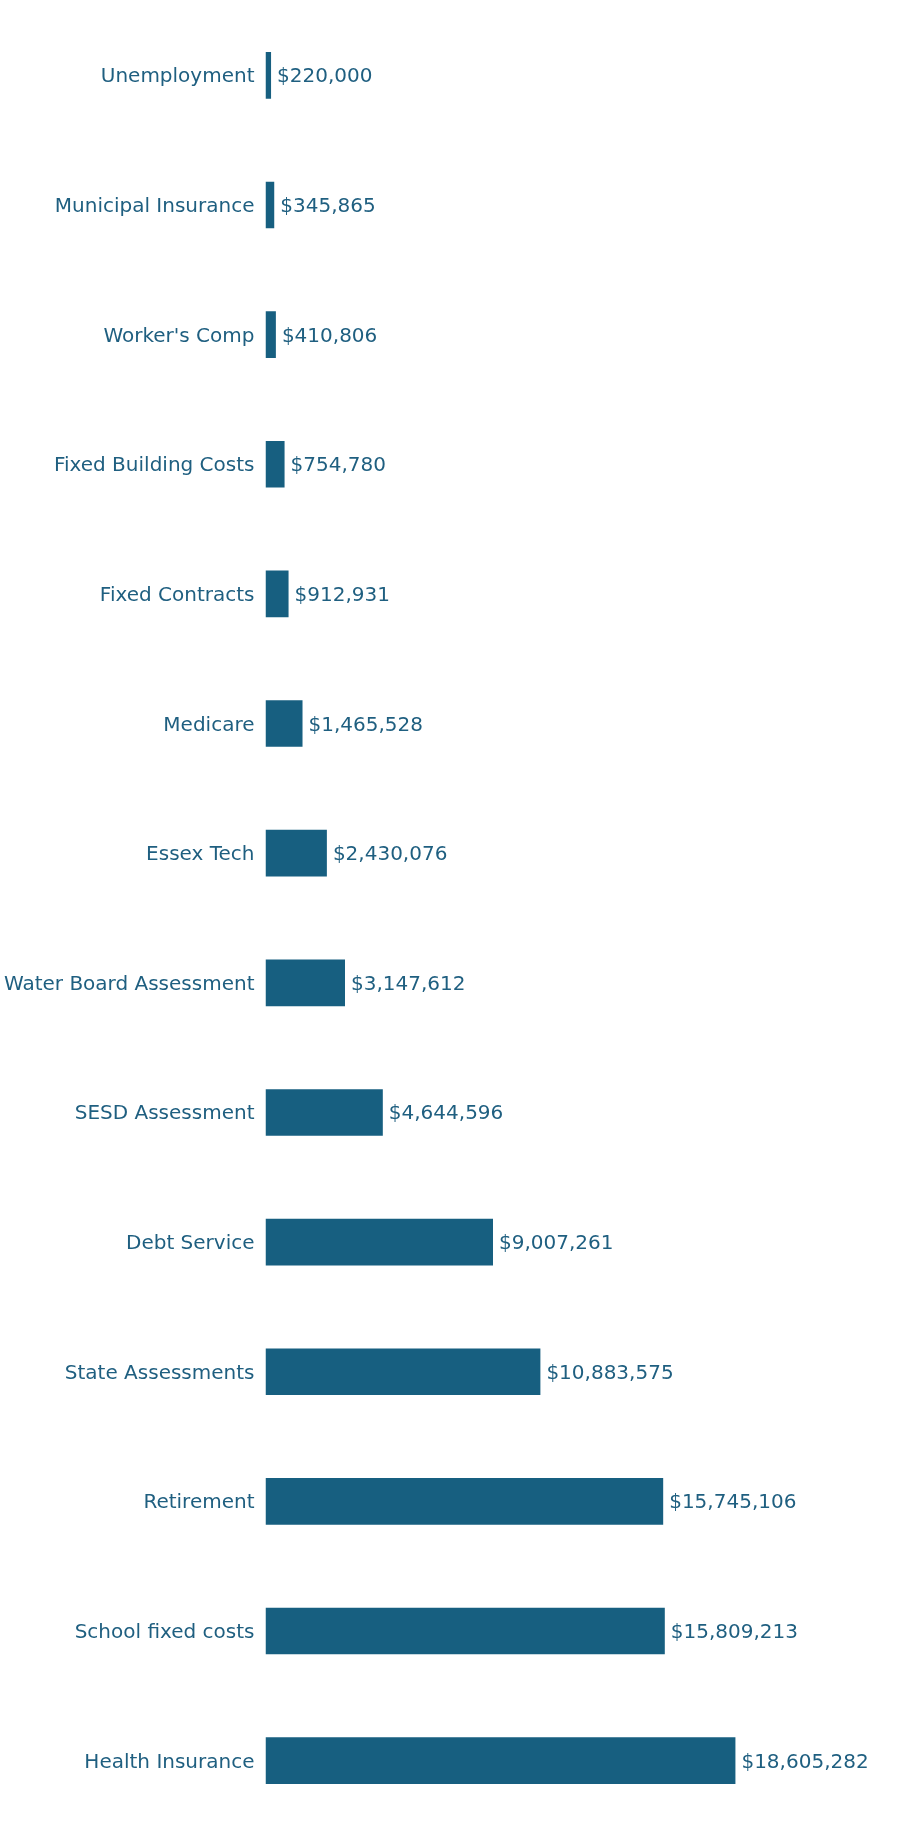 This screenshot has height=1842, width=908. What do you see at coordinates (446, 1112) in the screenshot?
I see `data-label: $4,644,596` at bounding box center [446, 1112].